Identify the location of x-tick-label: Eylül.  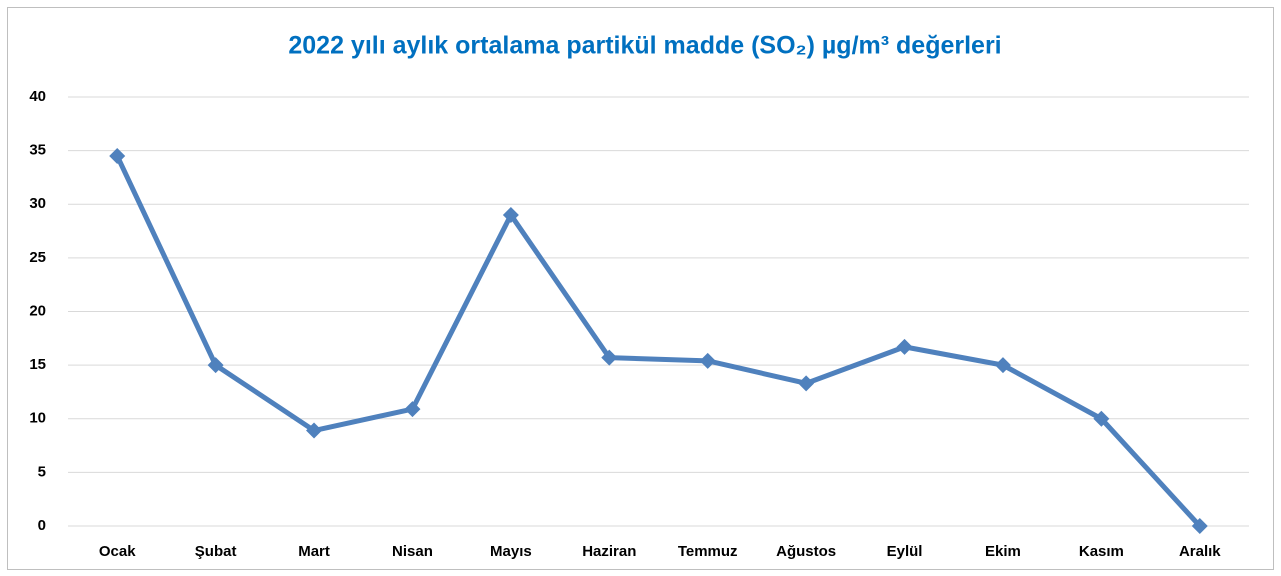
(905, 551).